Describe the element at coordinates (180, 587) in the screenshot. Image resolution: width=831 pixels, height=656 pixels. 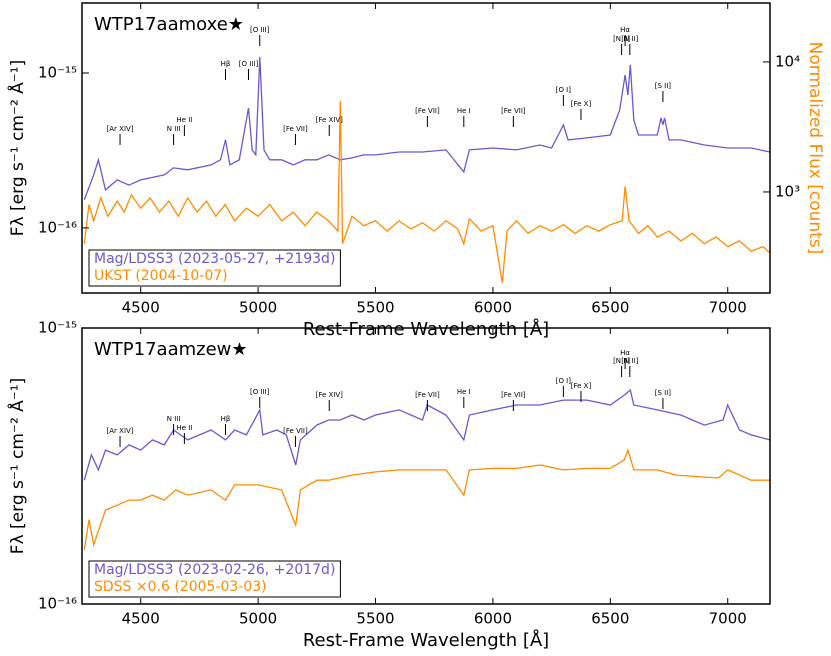
I see `legend-entry: SDSS ×0.6 (2005-03-03)` at that location.